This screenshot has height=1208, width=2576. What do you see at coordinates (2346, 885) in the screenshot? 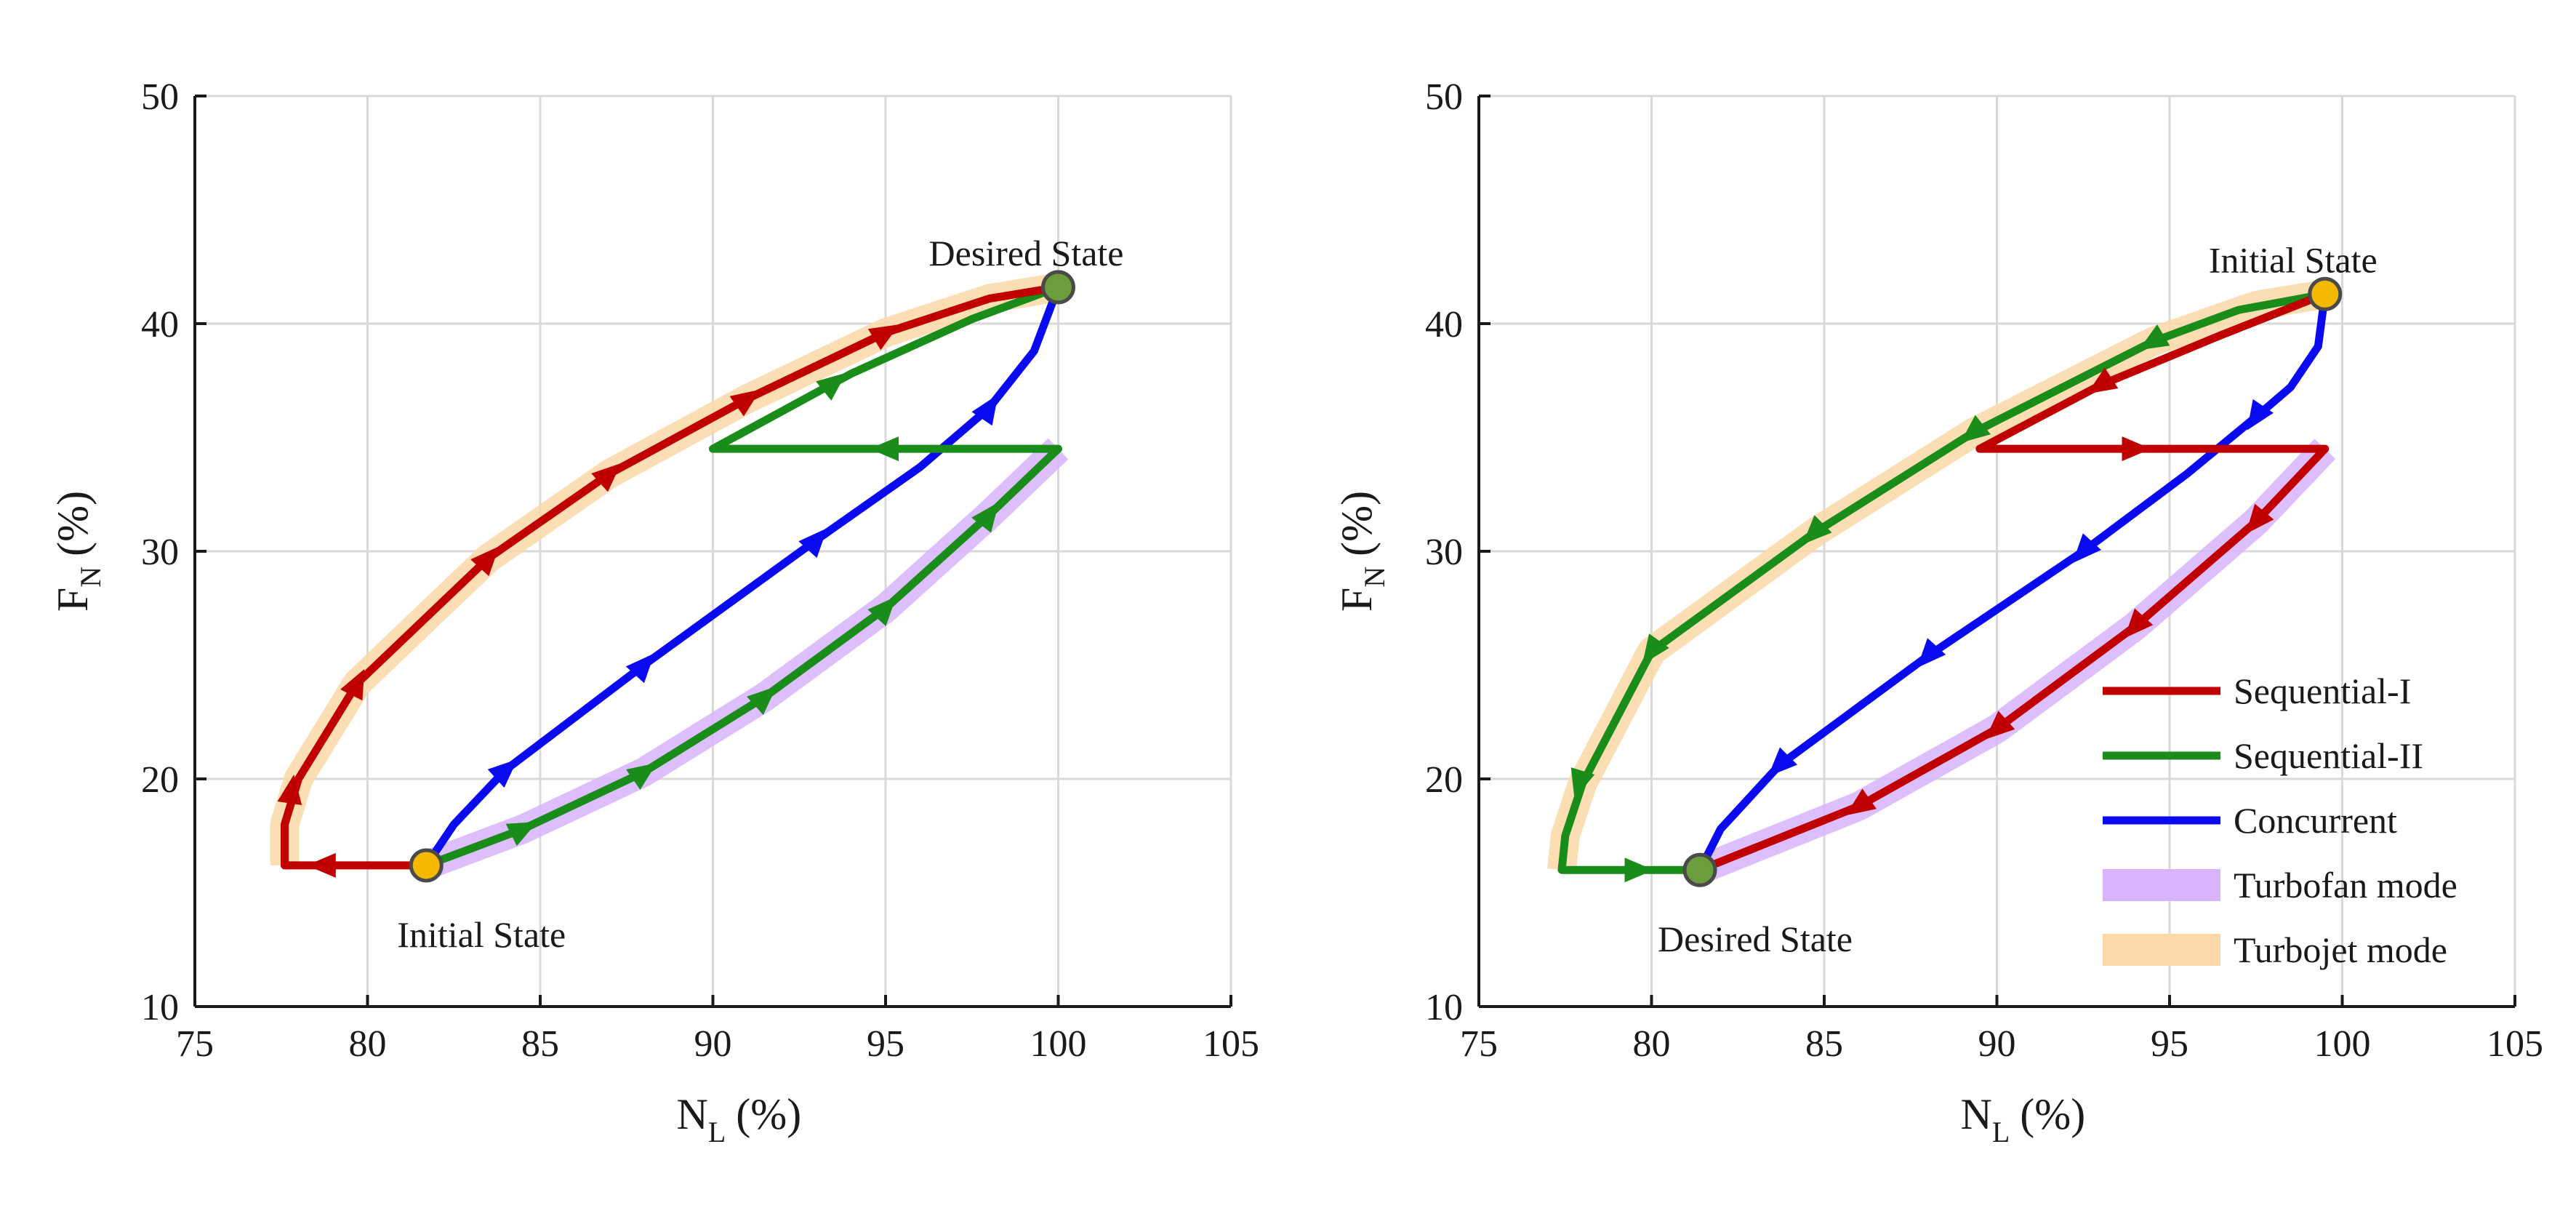
I see `legend-label: Turbofan mode` at bounding box center [2346, 885].